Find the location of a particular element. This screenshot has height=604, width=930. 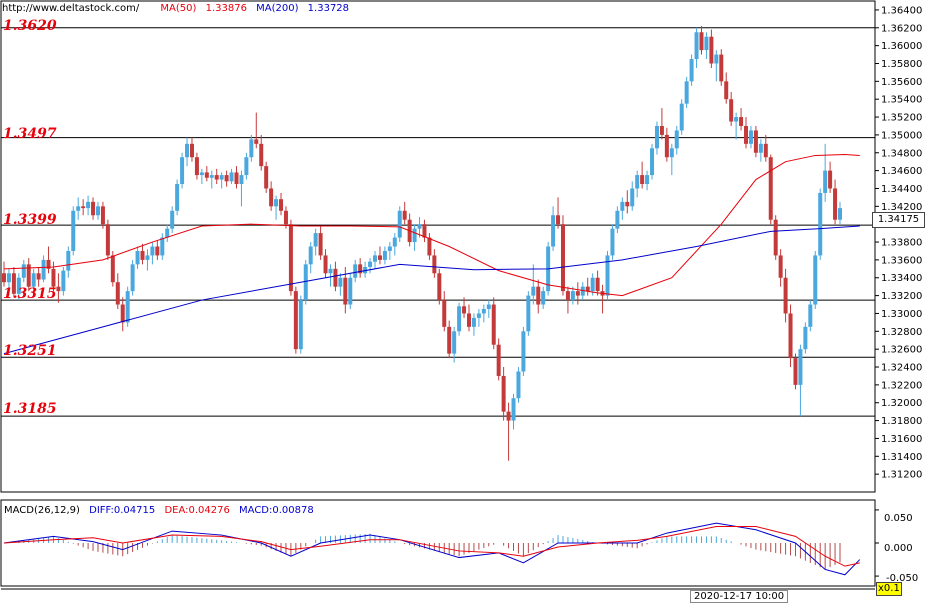

macd-pane is located at coordinates (438, 543).